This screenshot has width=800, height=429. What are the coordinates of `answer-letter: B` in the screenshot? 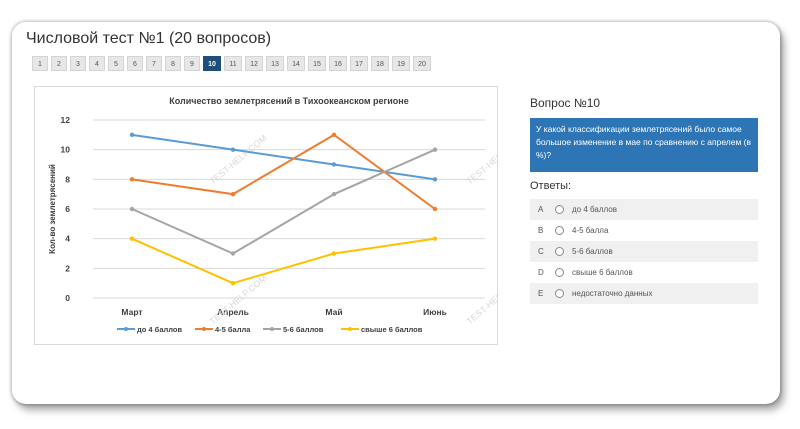 It's located at (541, 230).